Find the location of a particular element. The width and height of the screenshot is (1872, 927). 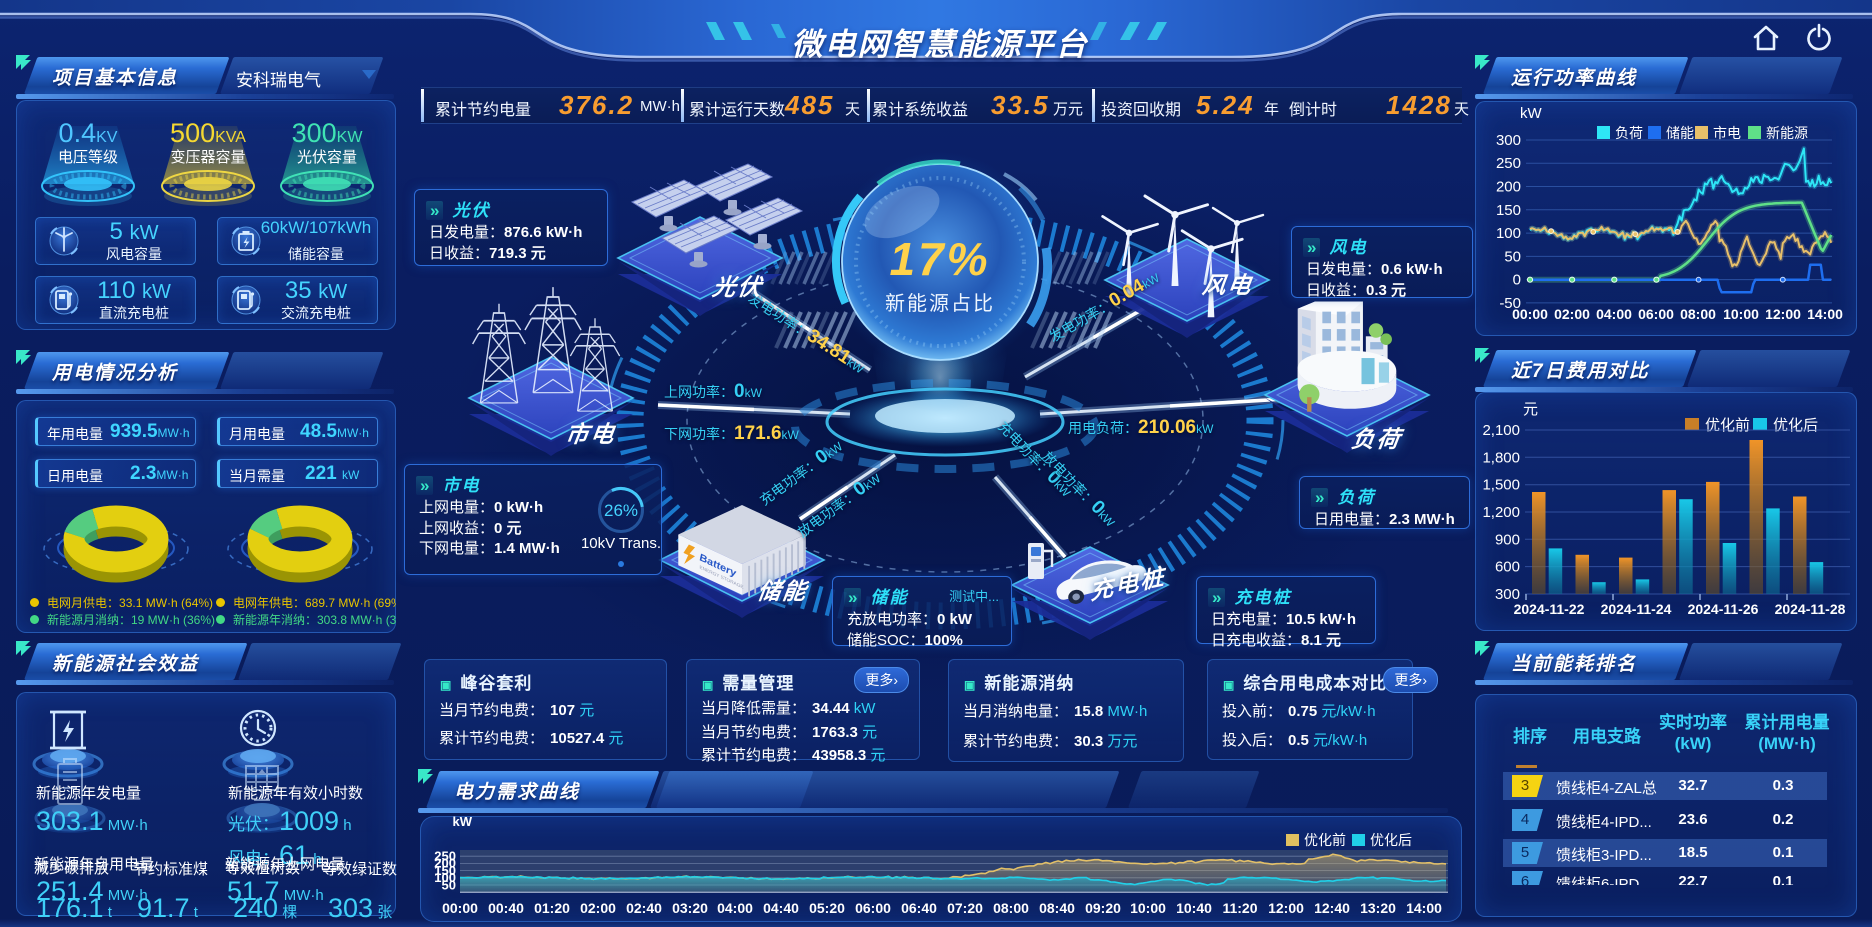

svg-text: 10kV Trans. is located at coordinates (621, 543).